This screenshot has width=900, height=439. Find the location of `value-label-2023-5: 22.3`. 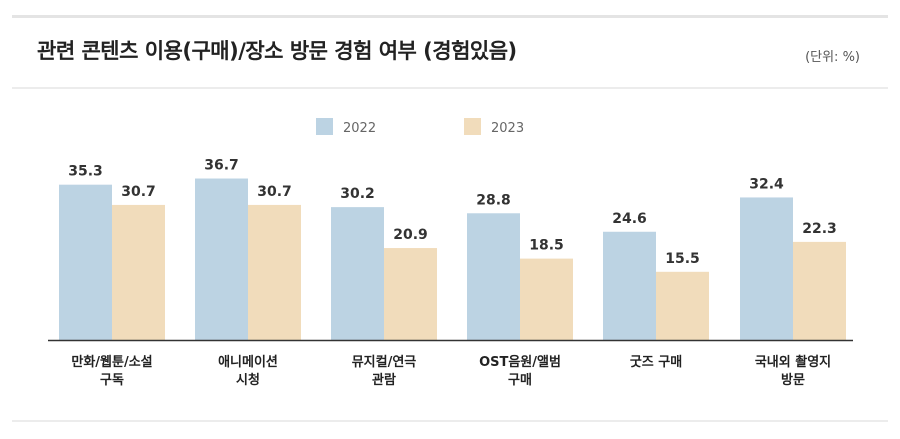

value-label-2023-5: 22.3 is located at coordinates (819, 229).